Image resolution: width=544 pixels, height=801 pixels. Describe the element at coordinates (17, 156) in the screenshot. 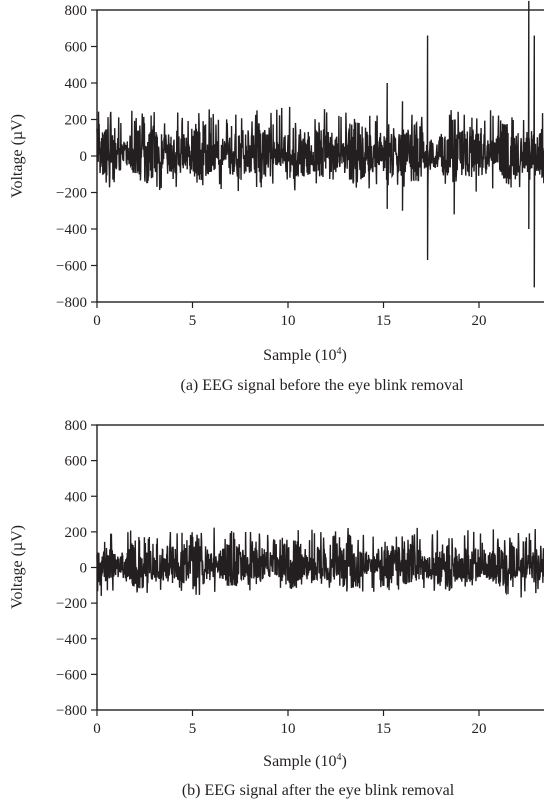

I see `chart-a-y-axis-label: Voltage (µV)` at that location.